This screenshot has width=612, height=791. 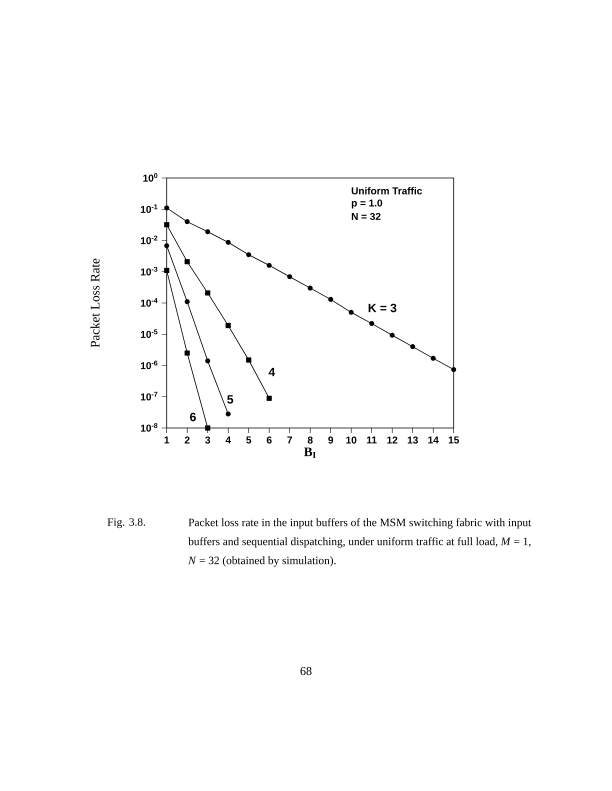 I want to click on x-tick-label: 14, so click(x=433, y=440).